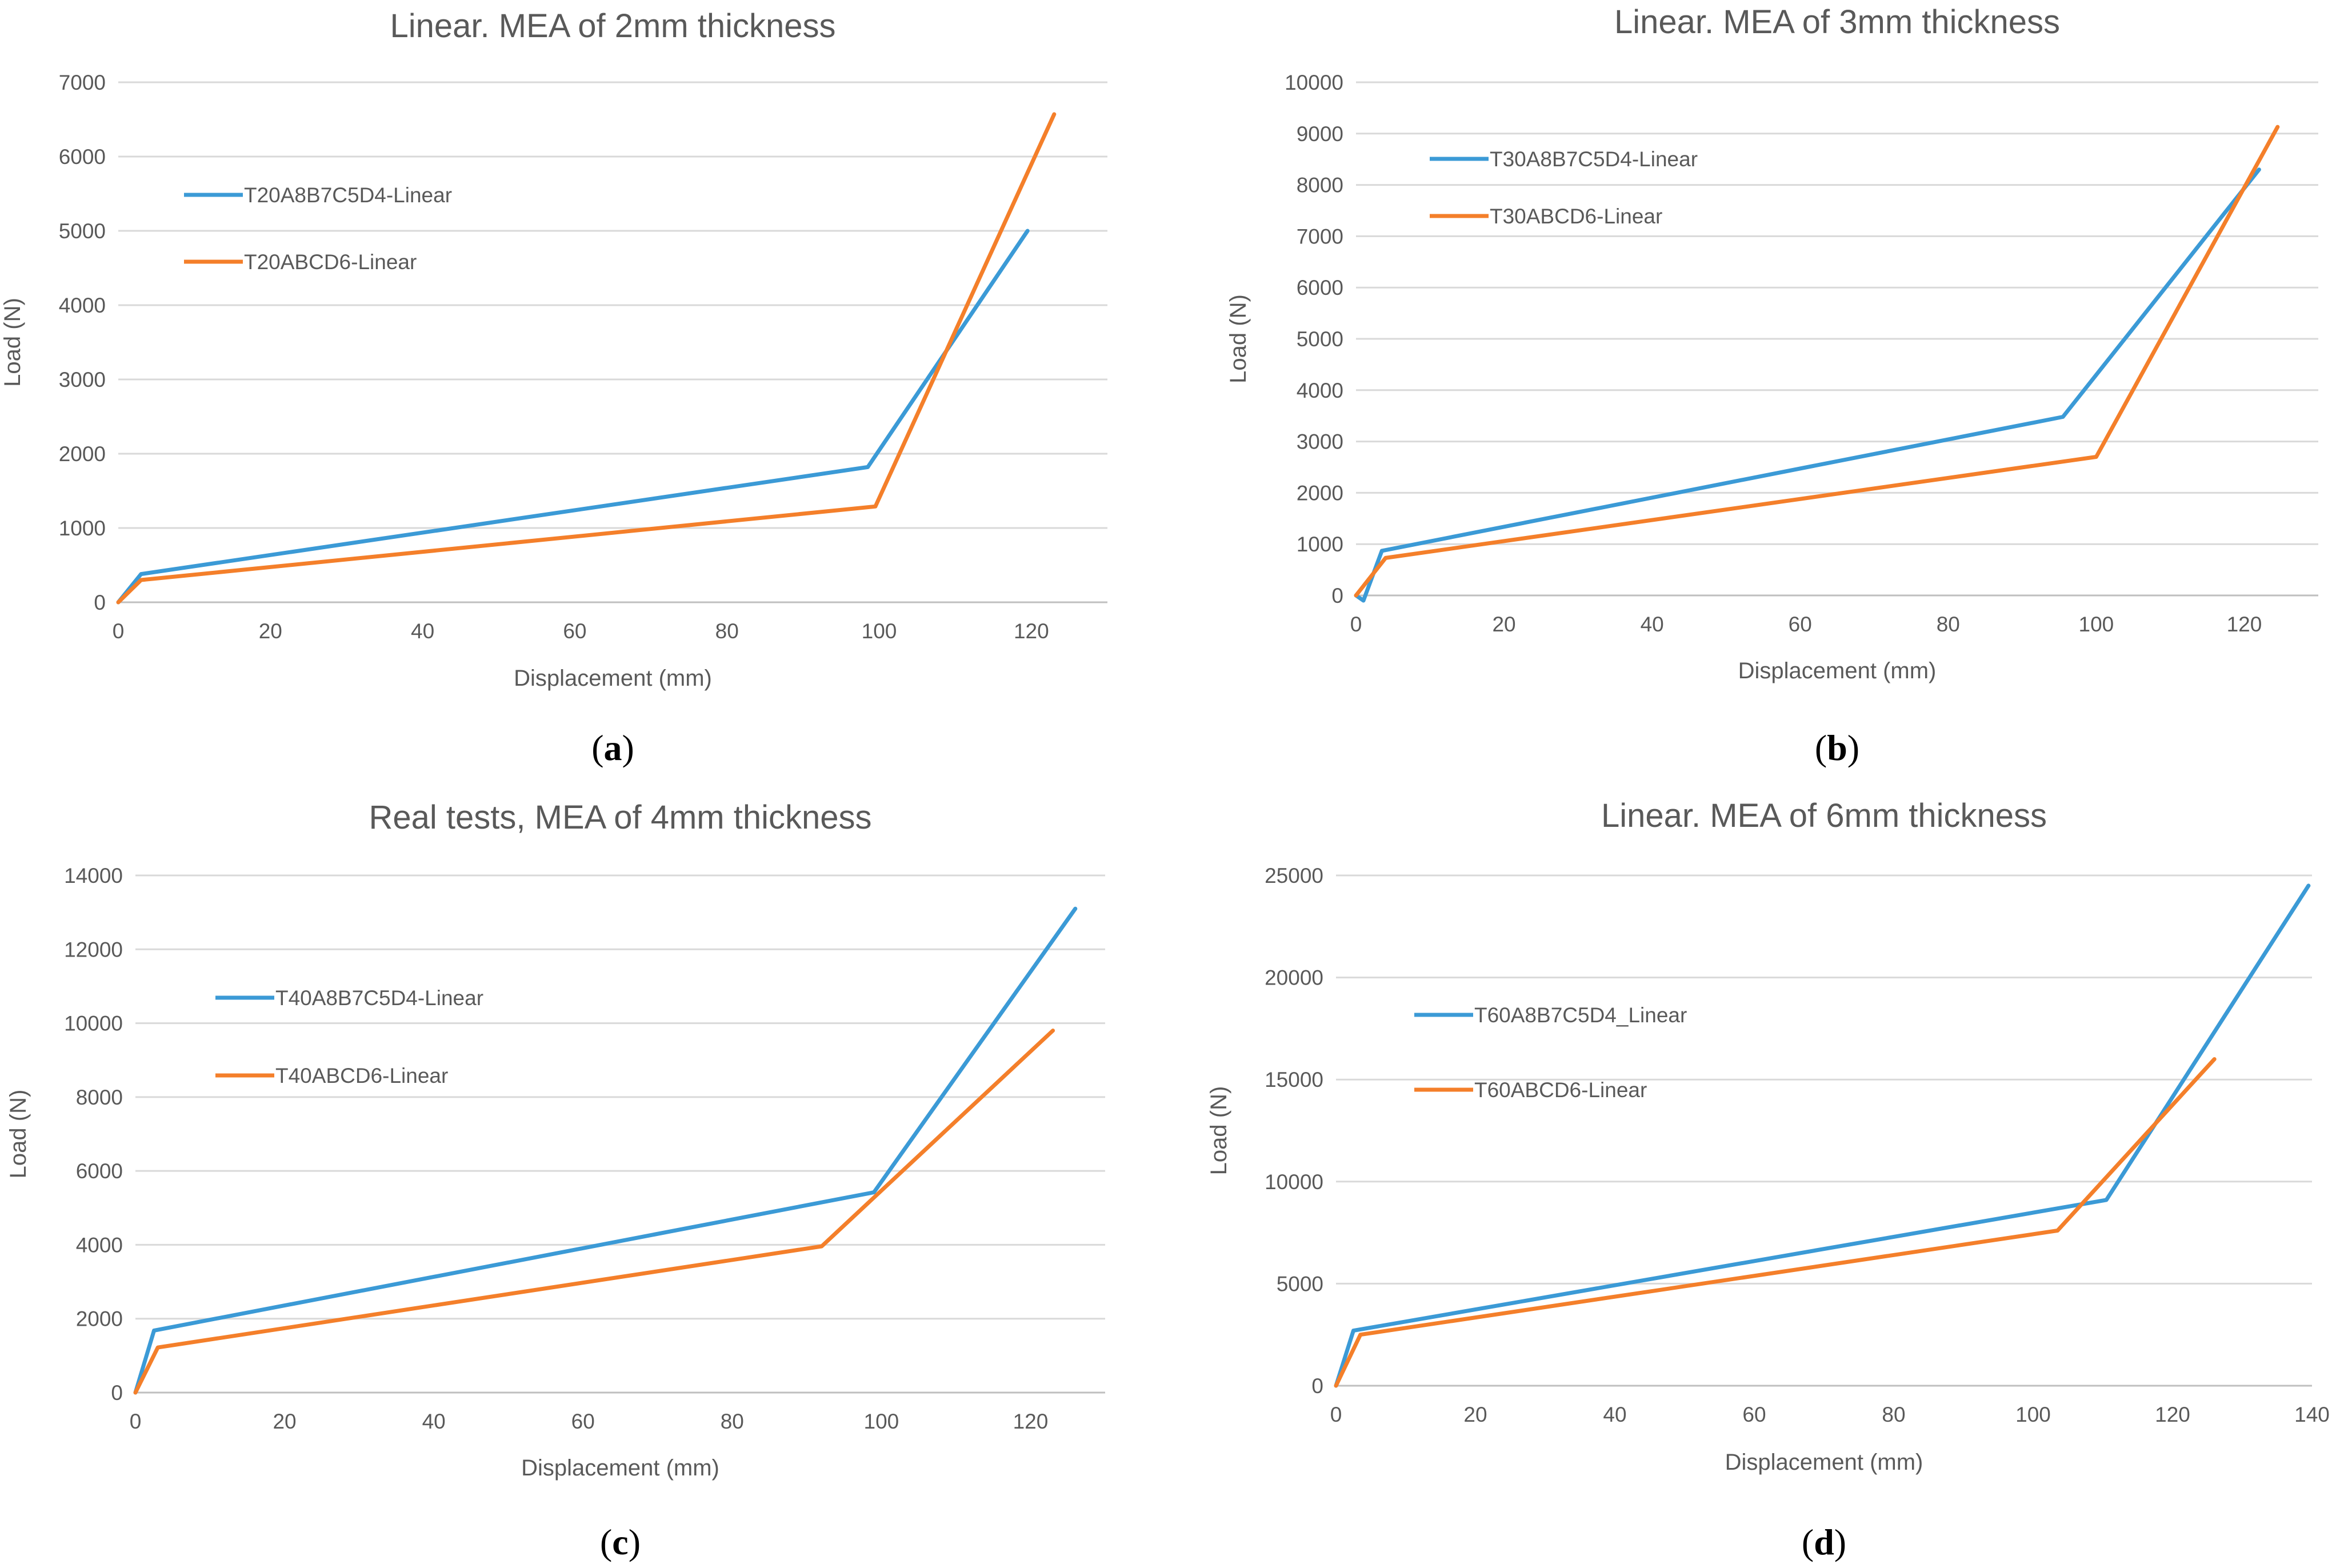 This screenshot has height=1568, width=2340. I want to click on legend-label: T60ABCD6-Linear, so click(1560, 1090).